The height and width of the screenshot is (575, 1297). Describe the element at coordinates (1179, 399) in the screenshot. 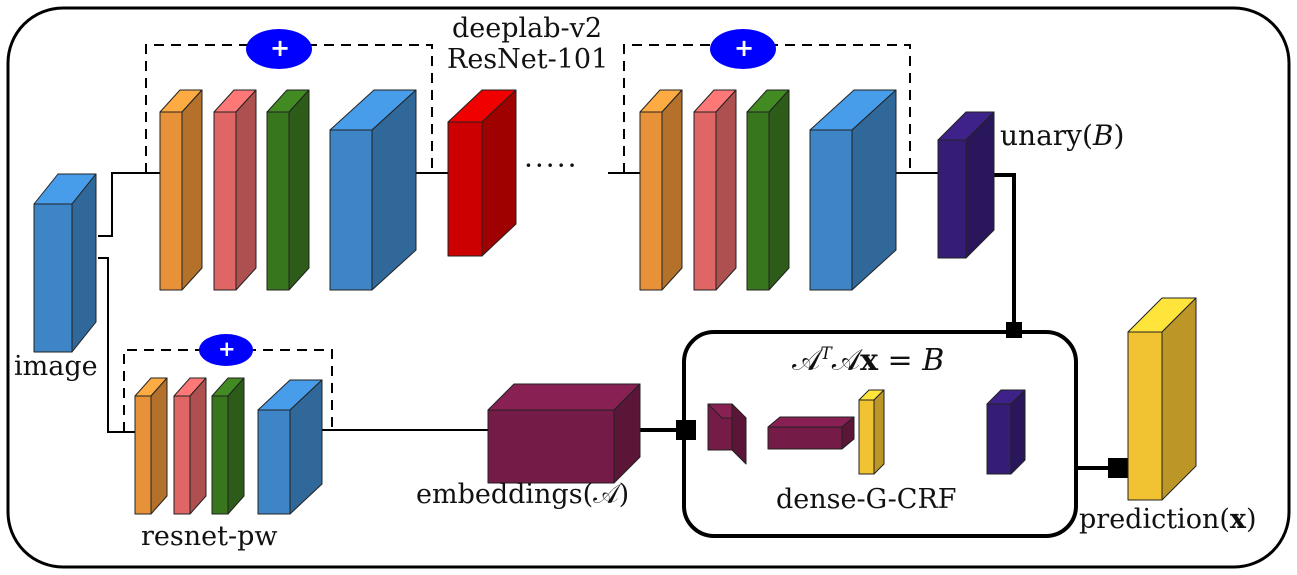

I see `prediction-block-side` at that location.